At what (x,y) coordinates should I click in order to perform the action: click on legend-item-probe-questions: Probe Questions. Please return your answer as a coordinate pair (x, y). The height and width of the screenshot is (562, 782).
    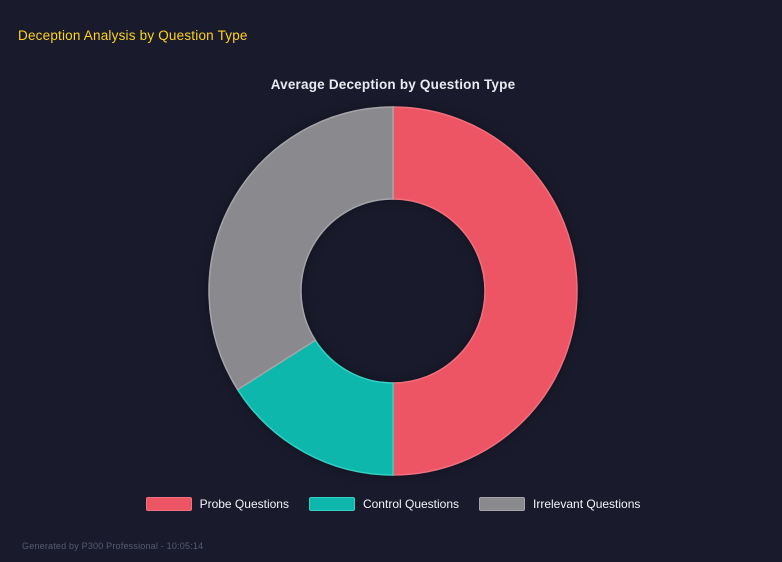
    Looking at the image, I should click on (217, 504).